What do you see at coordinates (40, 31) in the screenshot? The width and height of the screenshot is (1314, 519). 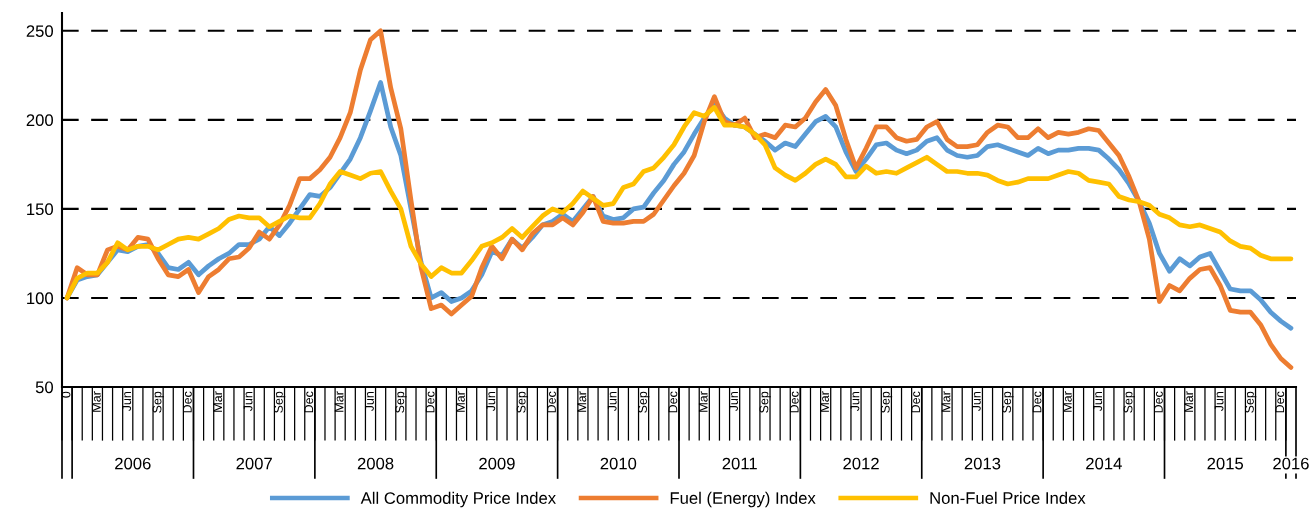 I see `y-tick-label: 250` at bounding box center [40, 31].